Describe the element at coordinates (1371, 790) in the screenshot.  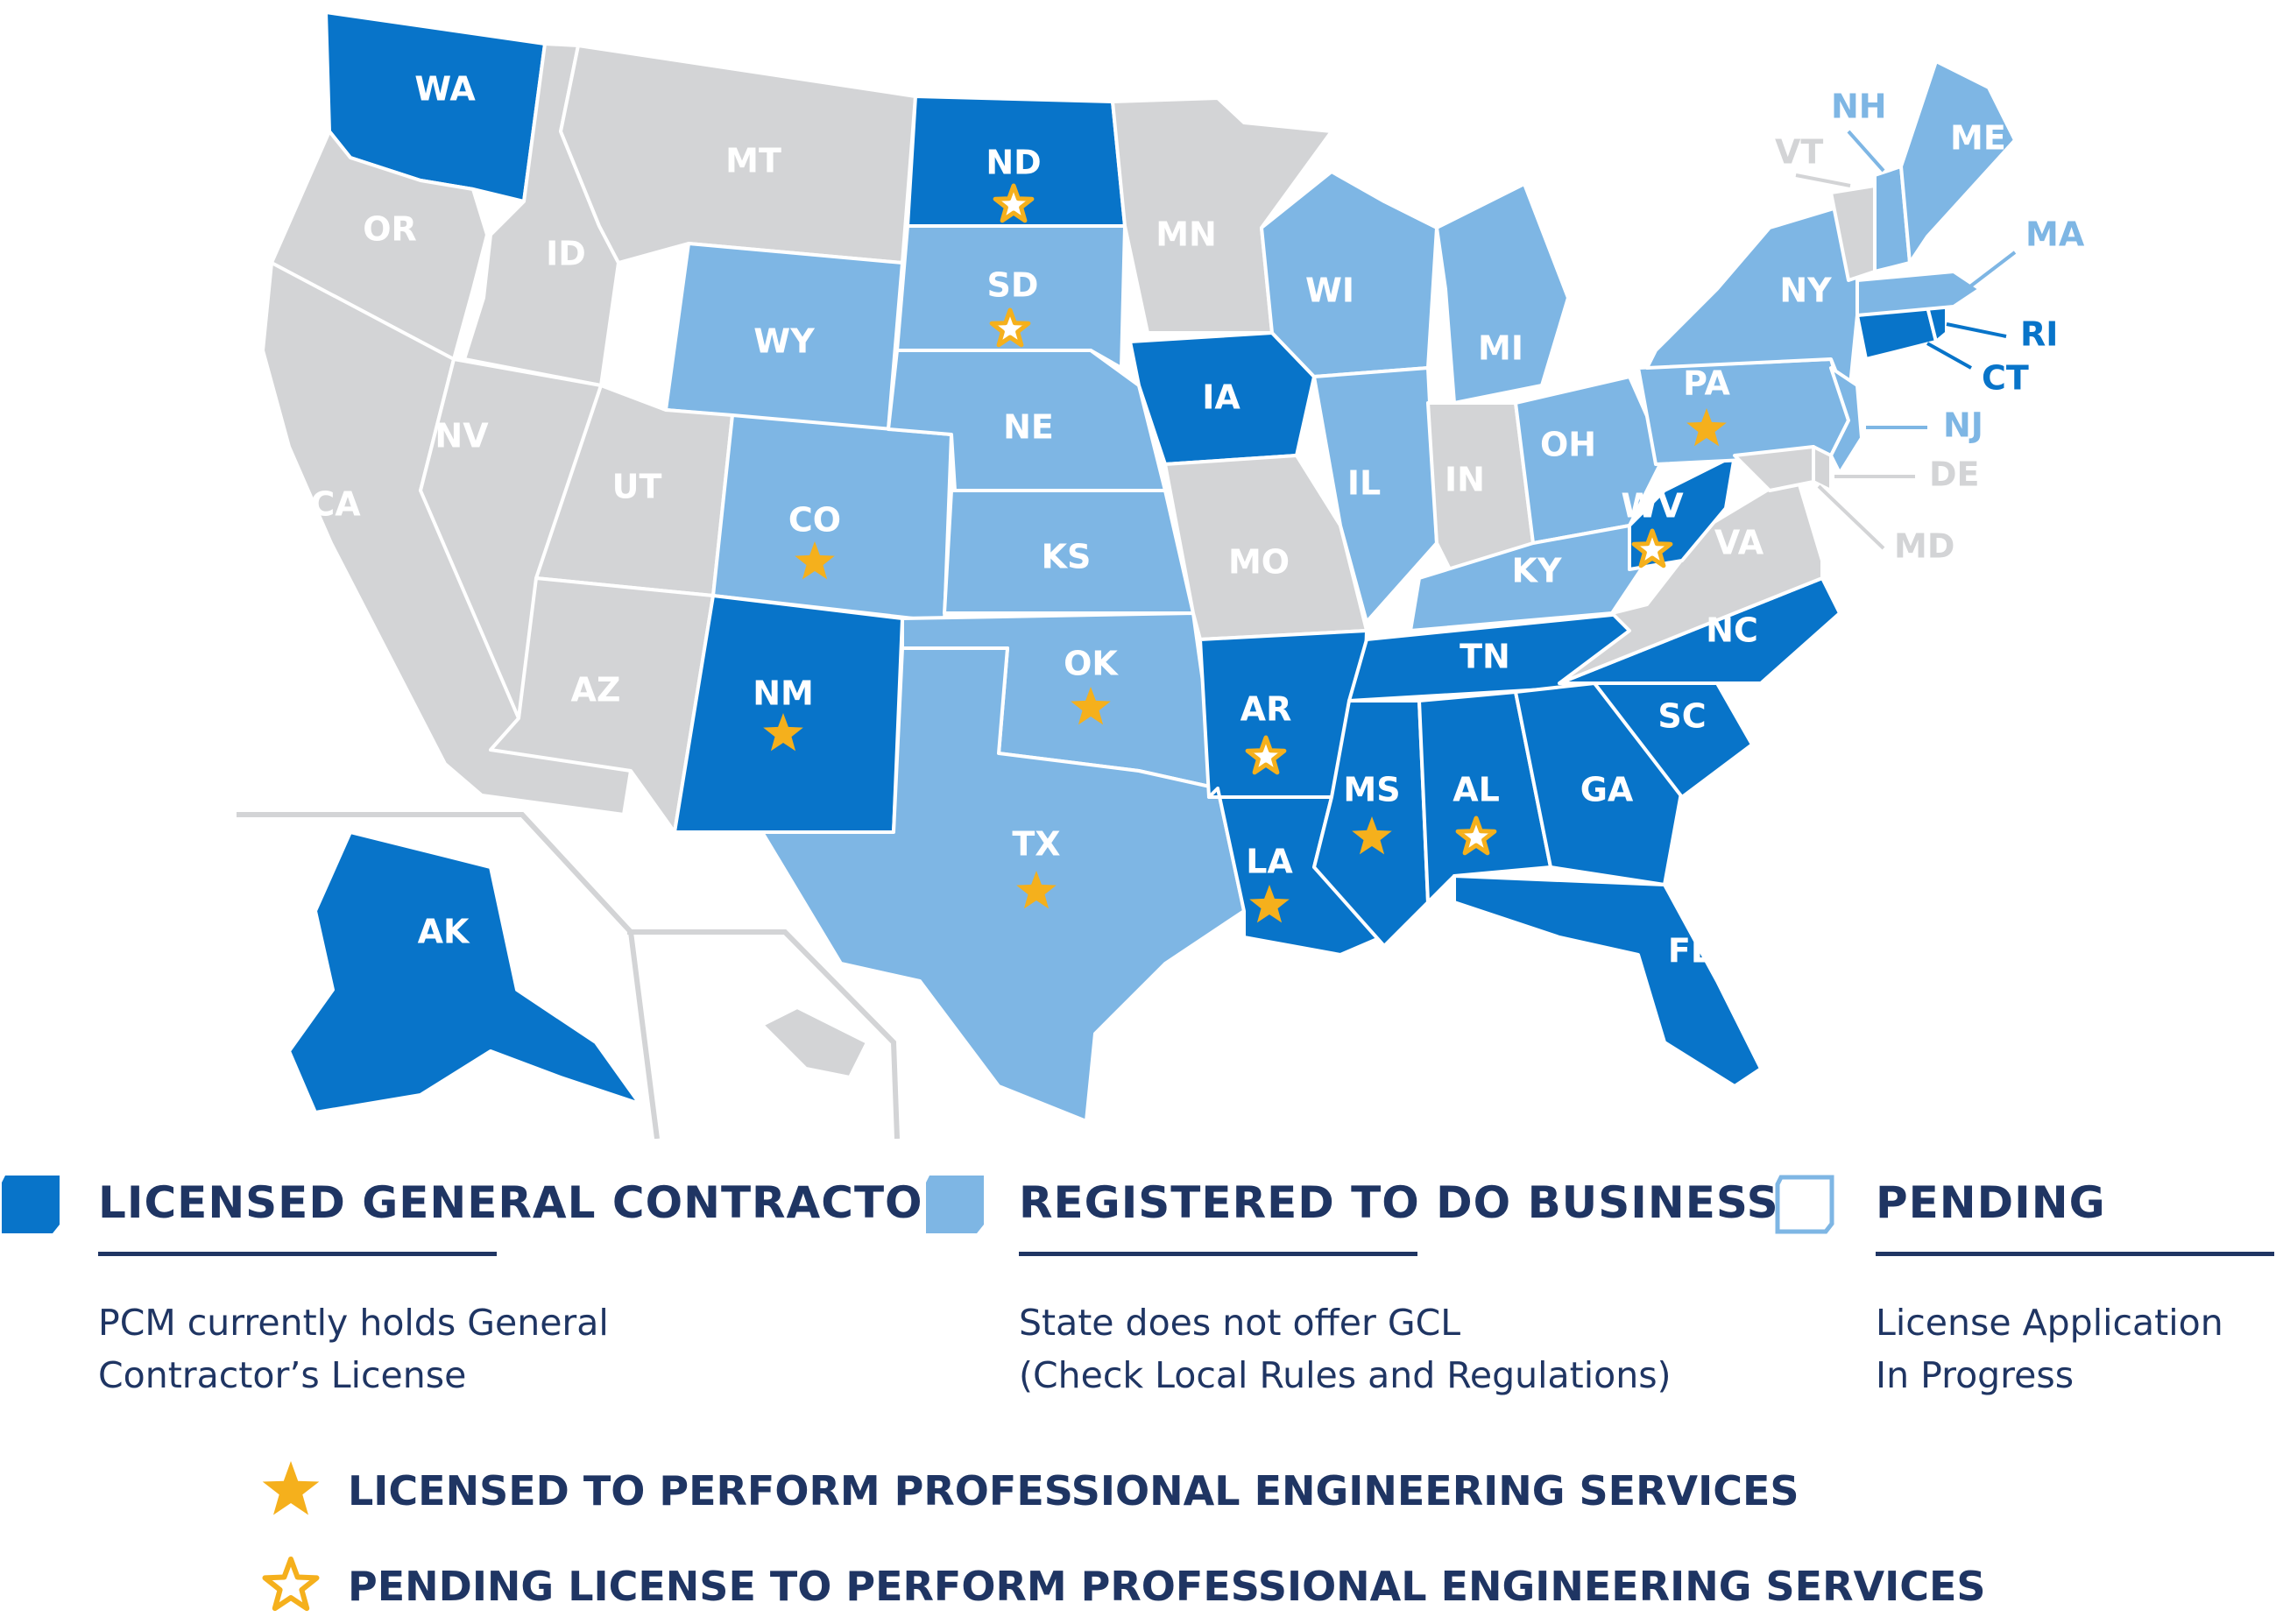
I see `state-label-ms: MS` at that location.